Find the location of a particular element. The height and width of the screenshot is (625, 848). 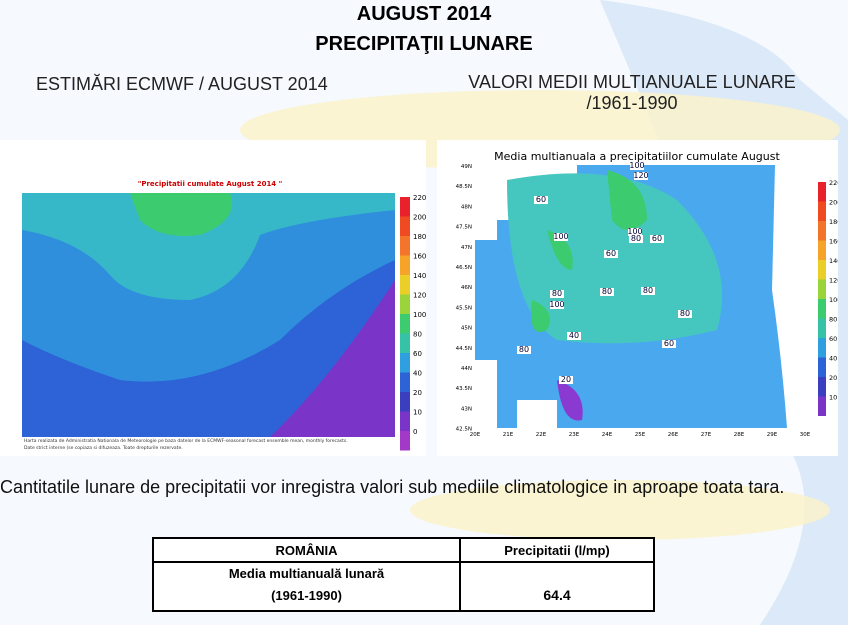

x-axis-label: 28E is located at coordinates (739, 435).